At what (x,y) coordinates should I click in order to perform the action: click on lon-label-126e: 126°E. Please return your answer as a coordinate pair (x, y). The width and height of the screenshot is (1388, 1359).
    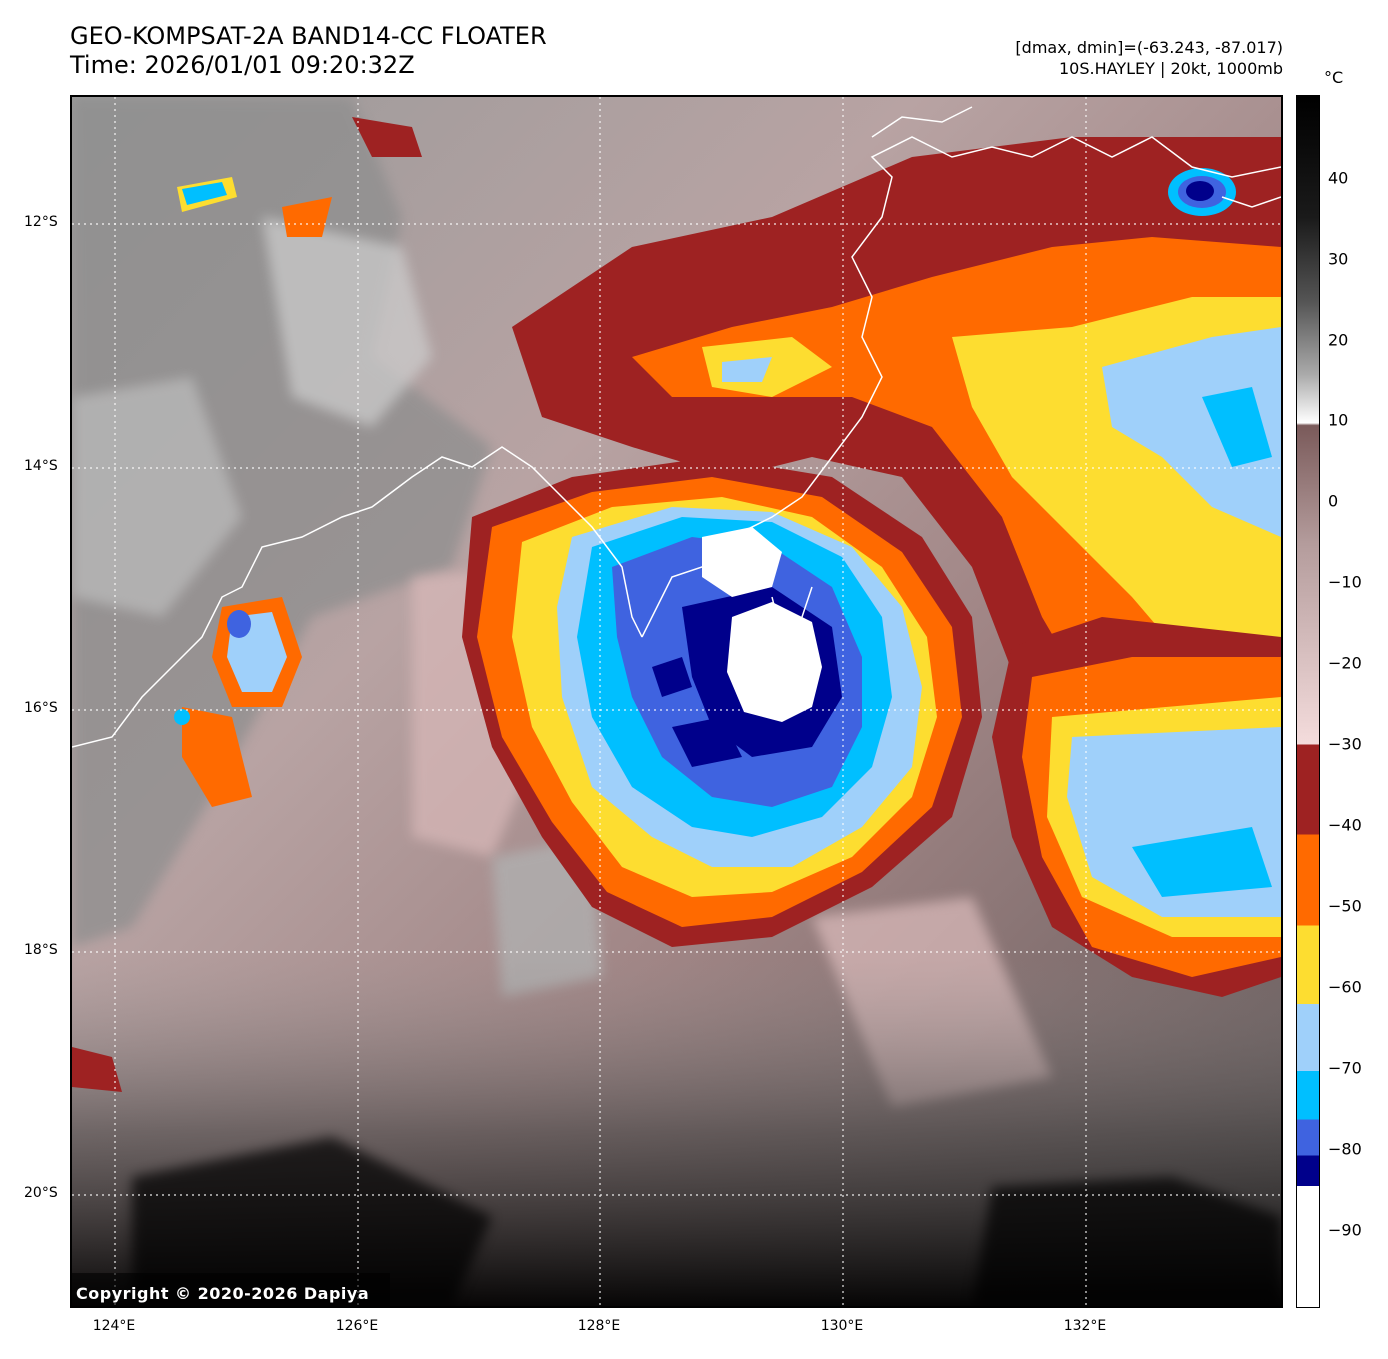
    Looking at the image, I should click on (357, 1326).